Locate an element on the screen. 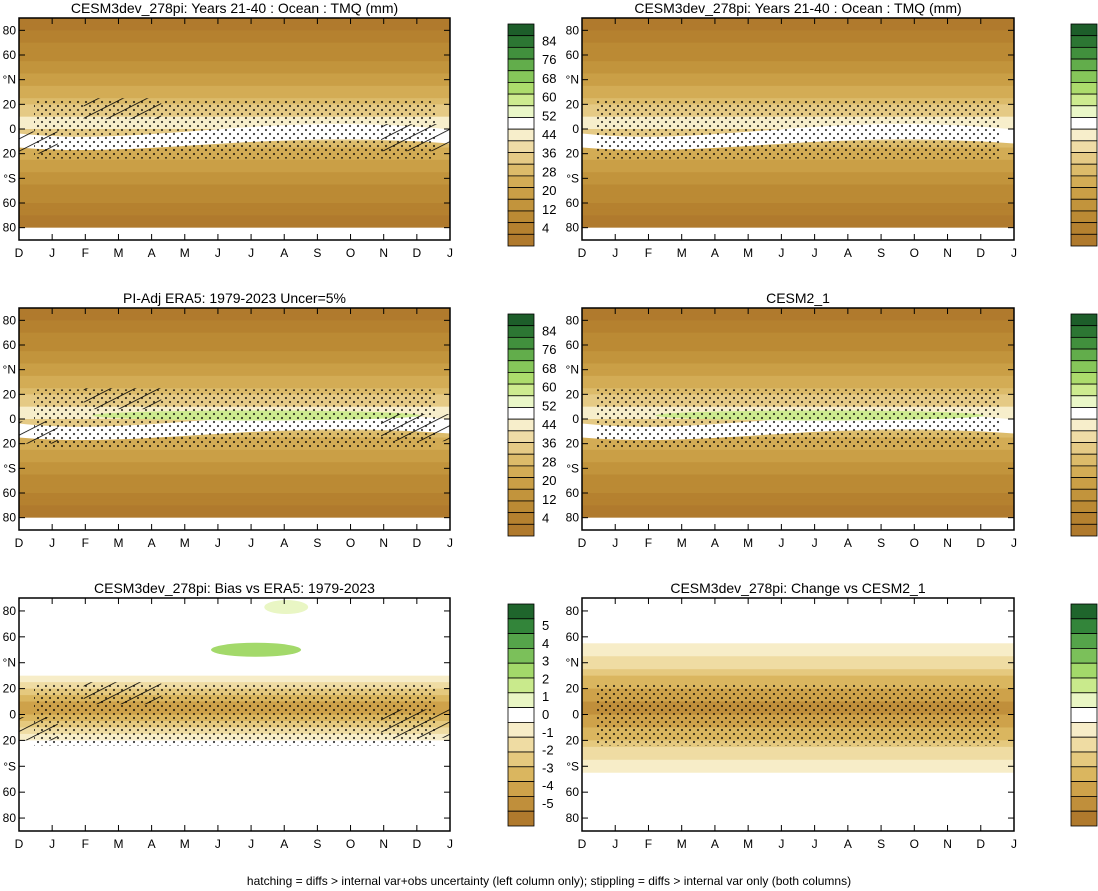  y-tick-label: °N is located at coordinates (9, 663).